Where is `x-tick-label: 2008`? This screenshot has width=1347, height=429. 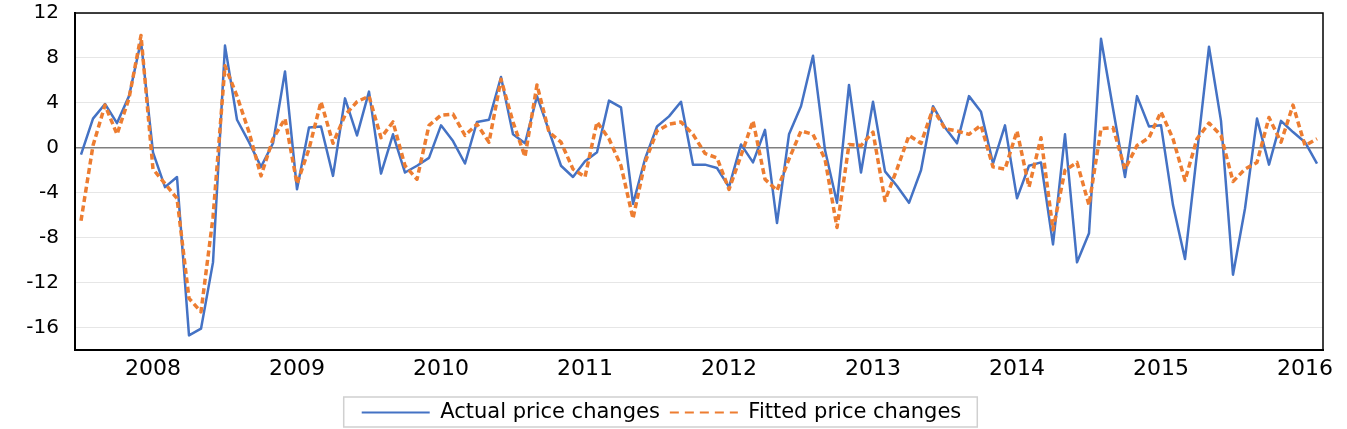
x-tick-label: 2008 is located at coordinates (153, 367).